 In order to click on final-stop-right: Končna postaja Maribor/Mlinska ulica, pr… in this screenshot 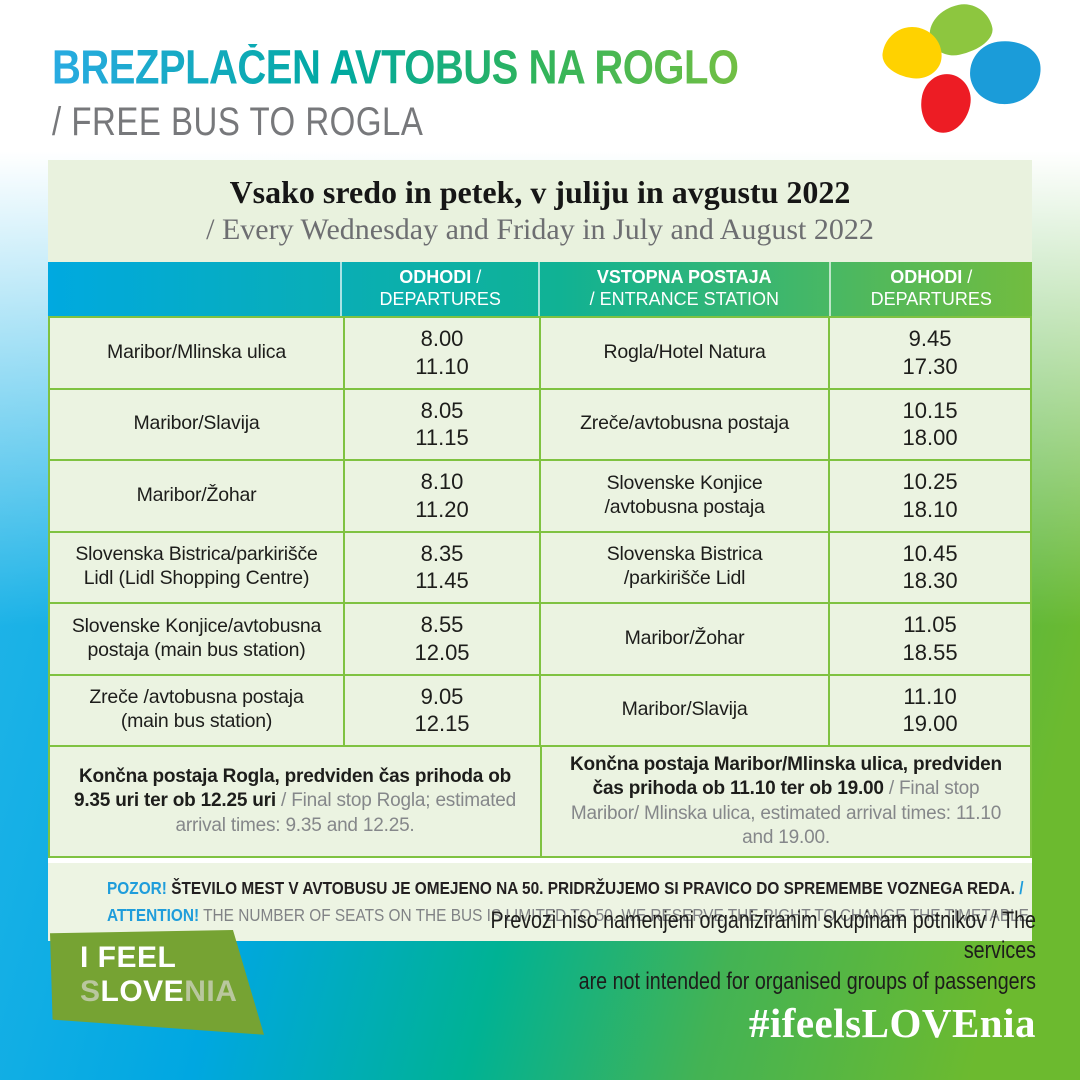, I will do `click(785, 802)`.